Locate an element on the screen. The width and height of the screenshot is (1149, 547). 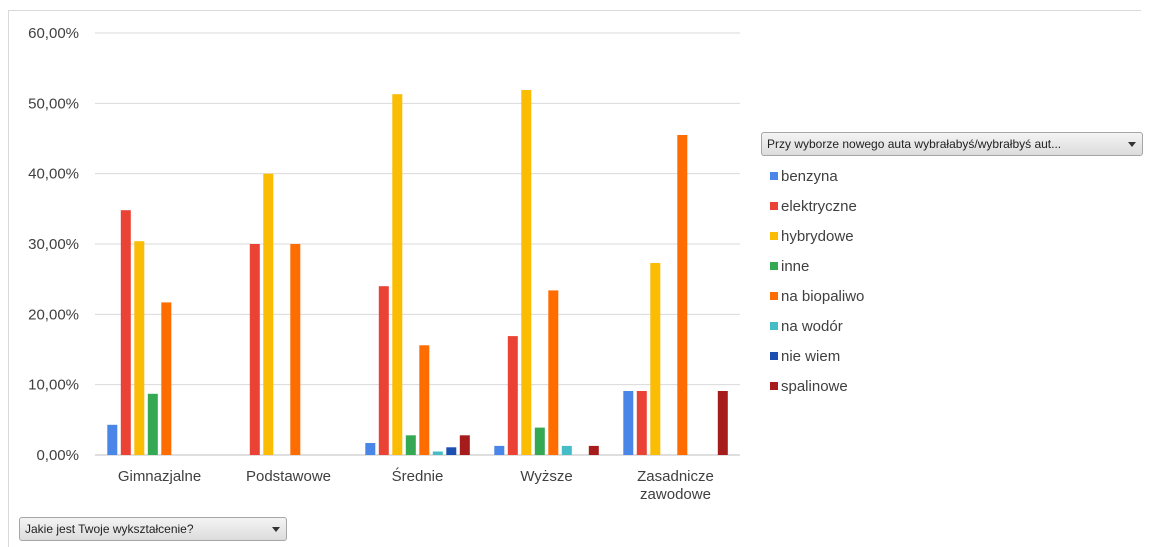
legend-item-spalinowe: spalinowe is located at coordinates (817, 386).